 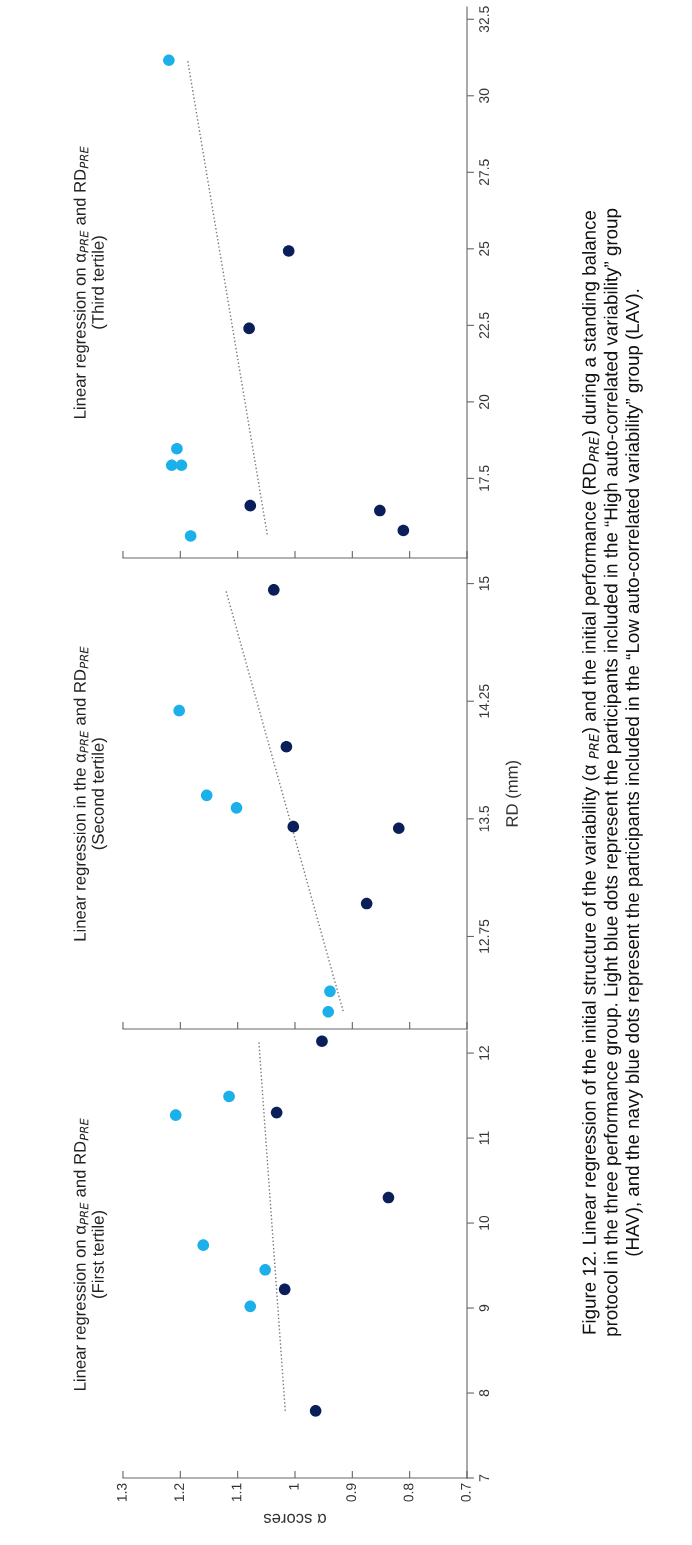 I want to click on y-tick-label: 27.5, so click(x=484, y=172).